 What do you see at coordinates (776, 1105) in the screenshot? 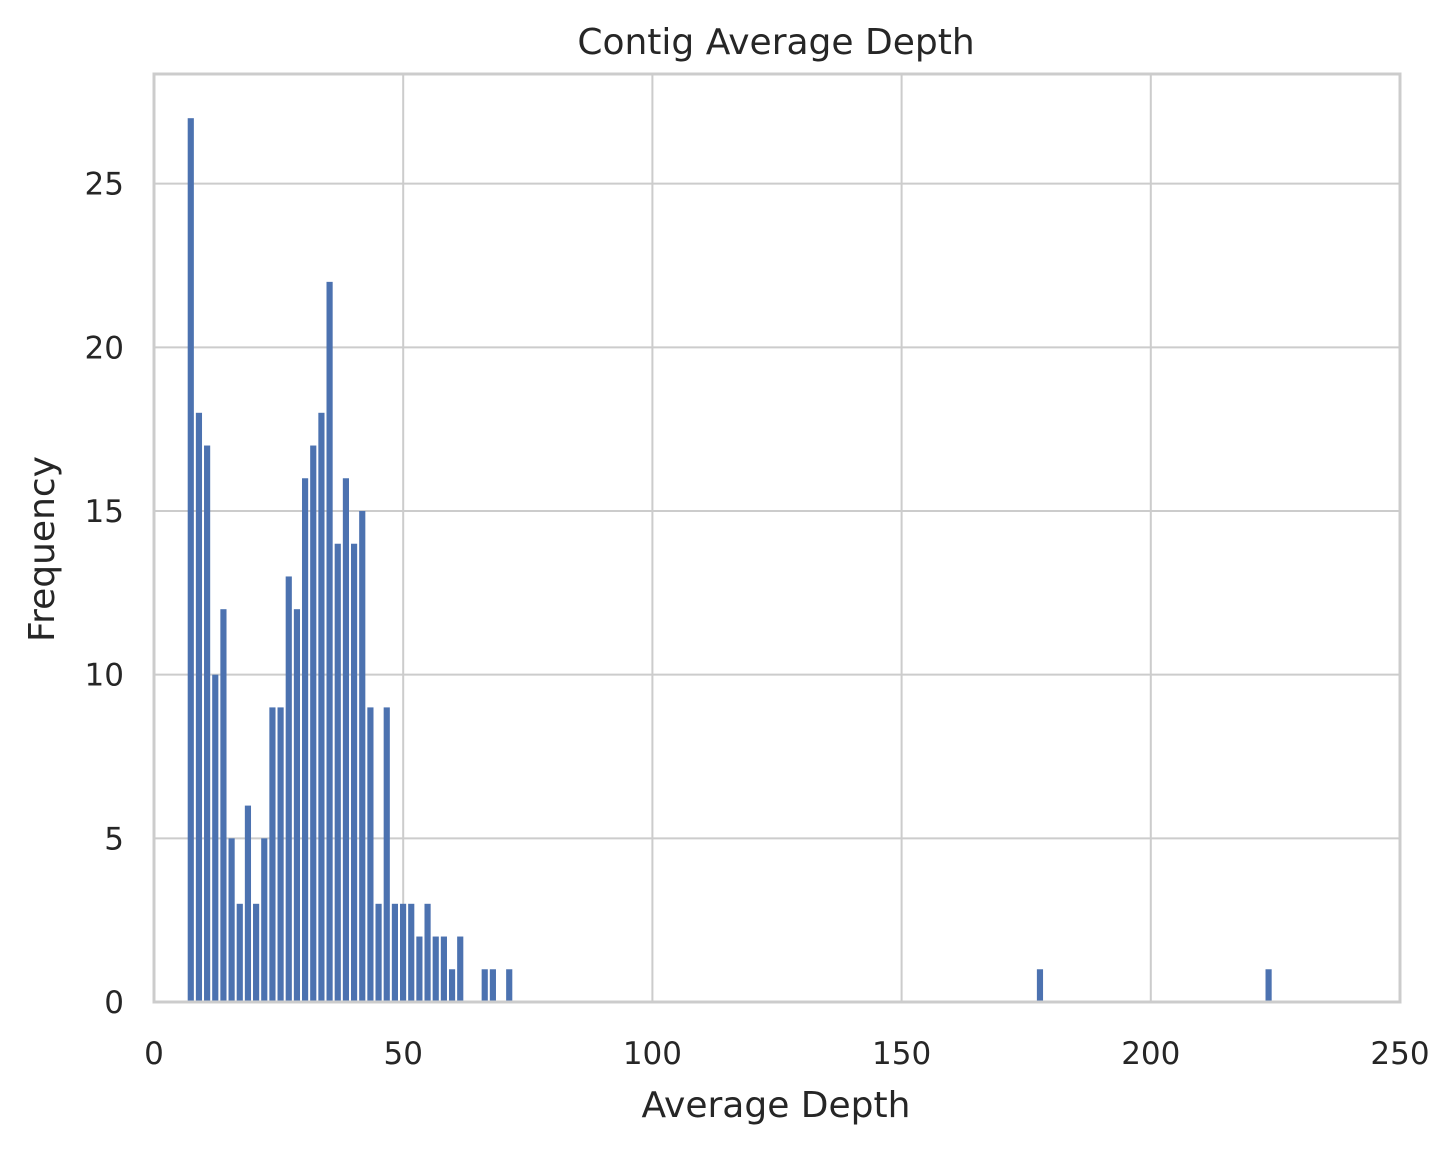
I see `x-axis-label: Average Depth` at bounding box center [776, 1105].